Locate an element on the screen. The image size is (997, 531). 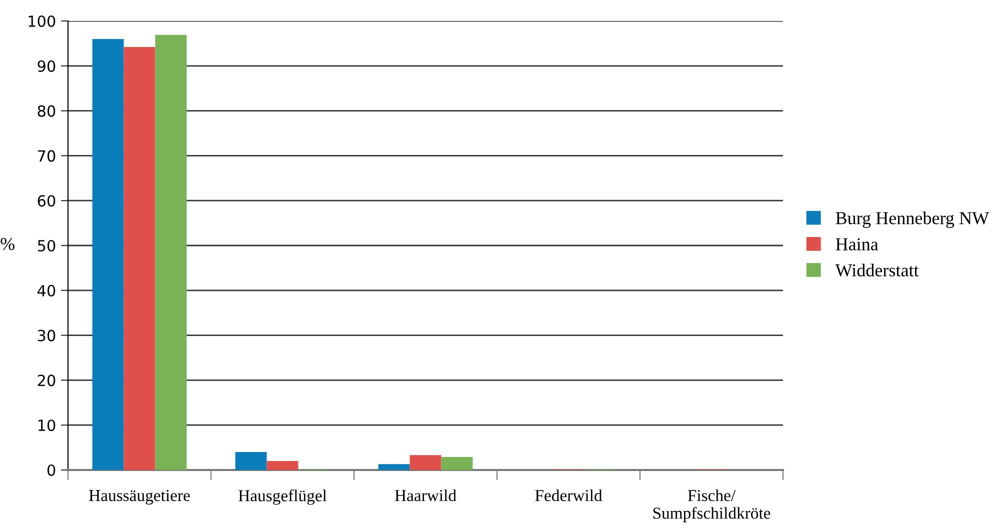
y-tick-label: 70 is located at coordinates (47, 156).